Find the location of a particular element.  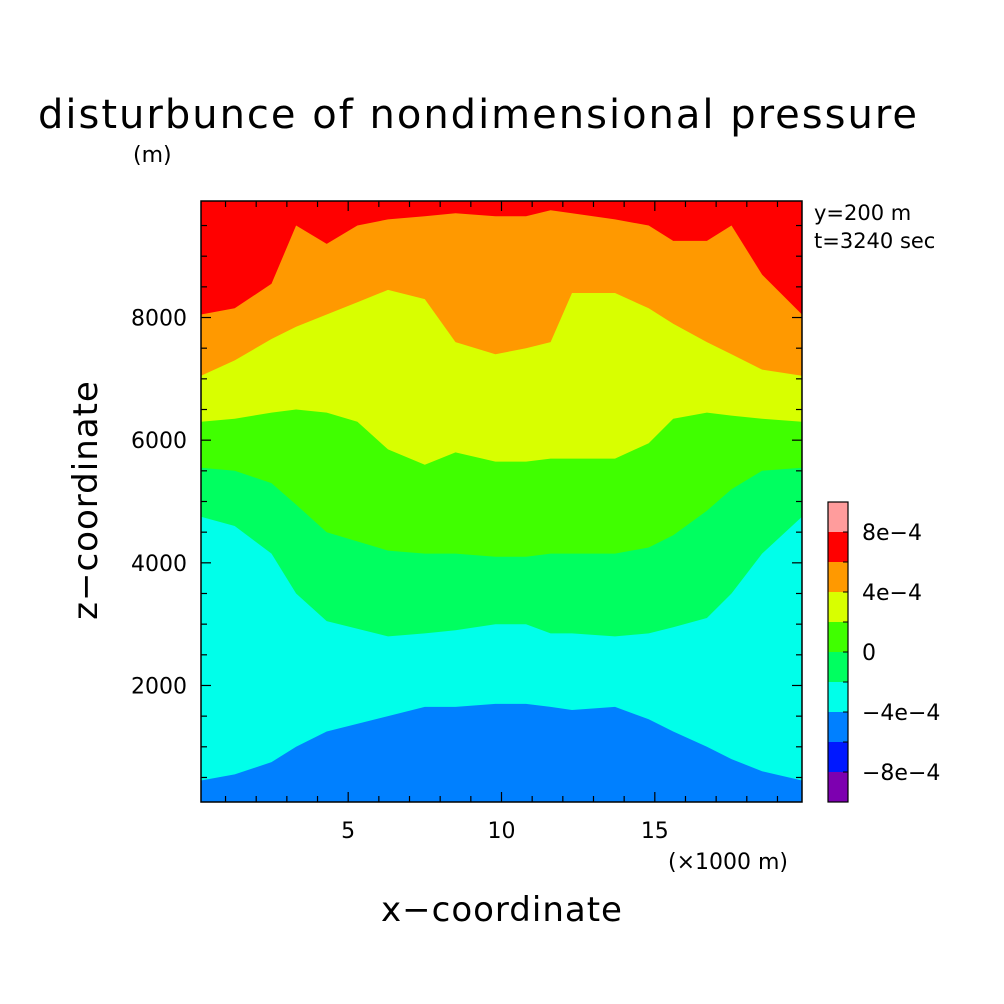

chart-title: disturbunce of nondimensional pressure is located at coordinates (478, 115).